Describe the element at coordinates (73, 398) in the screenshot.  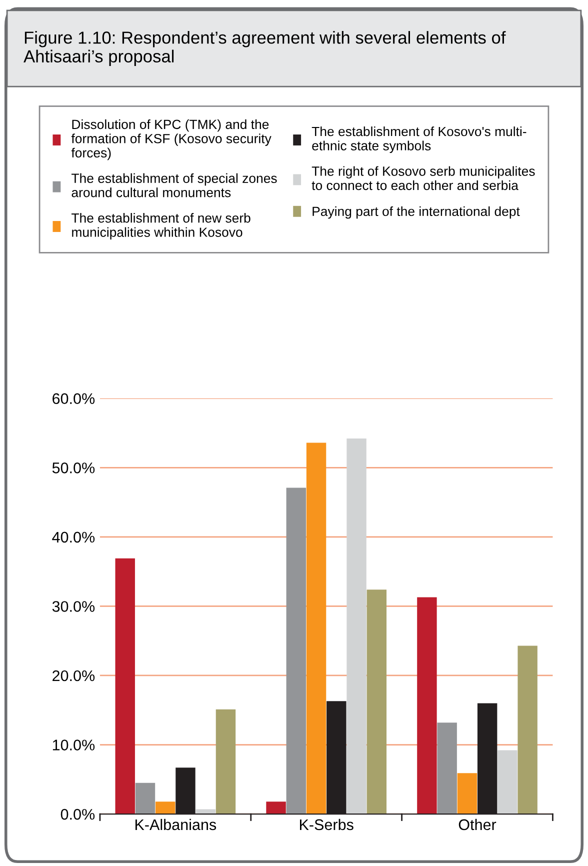
I see `y-tick-label: 60.0%` at that location.